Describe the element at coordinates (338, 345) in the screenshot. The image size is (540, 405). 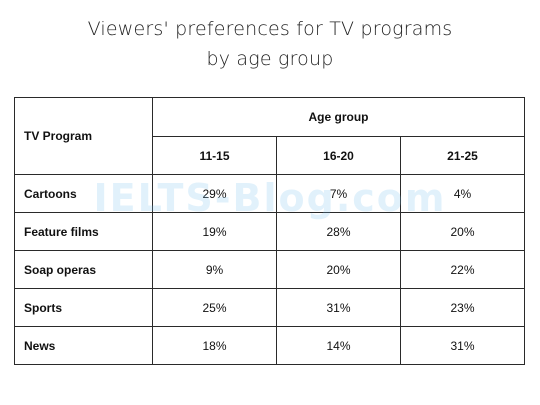
I see `data-cell: 14%` at that location.